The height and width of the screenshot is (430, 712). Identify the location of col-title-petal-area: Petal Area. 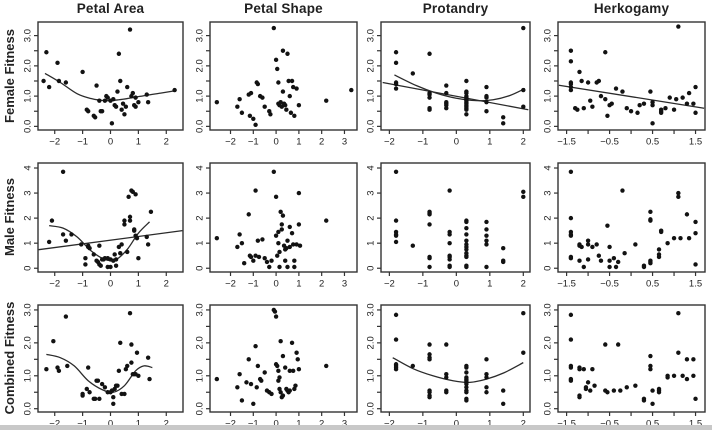
(110, 8).